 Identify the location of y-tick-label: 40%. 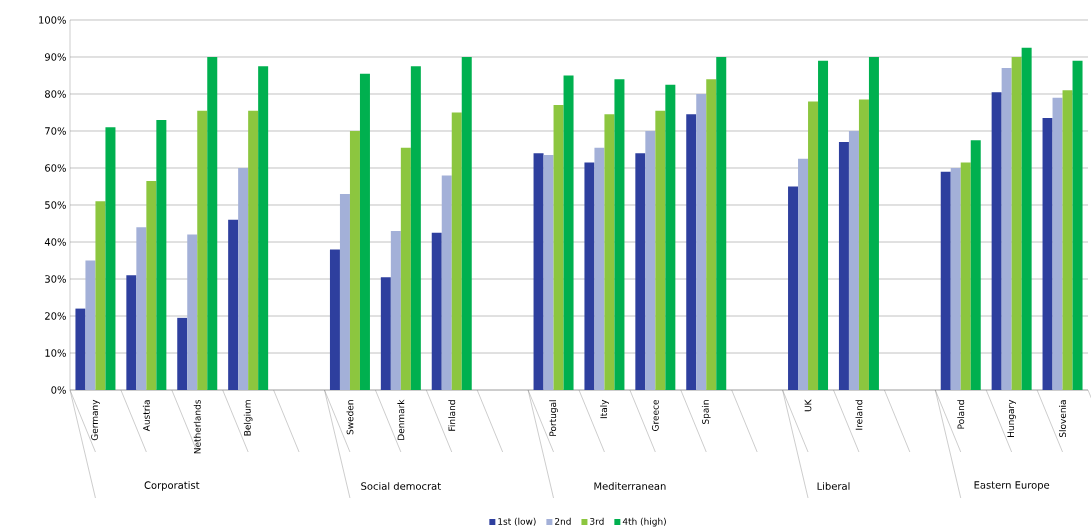
(55, 242).